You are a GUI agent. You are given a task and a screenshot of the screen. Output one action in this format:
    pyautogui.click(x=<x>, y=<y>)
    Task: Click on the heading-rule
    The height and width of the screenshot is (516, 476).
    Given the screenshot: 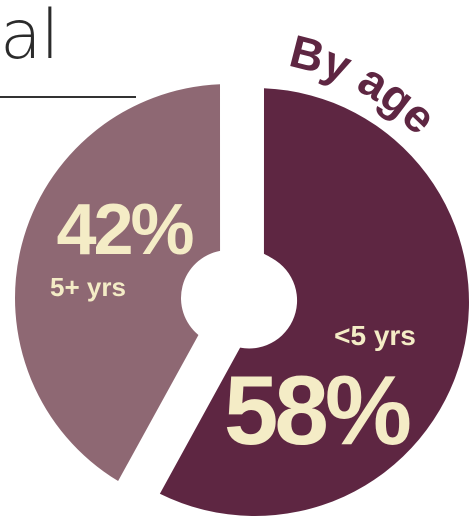 What is the action you would take?
    pyautogui.click(x=68, y=97)
    